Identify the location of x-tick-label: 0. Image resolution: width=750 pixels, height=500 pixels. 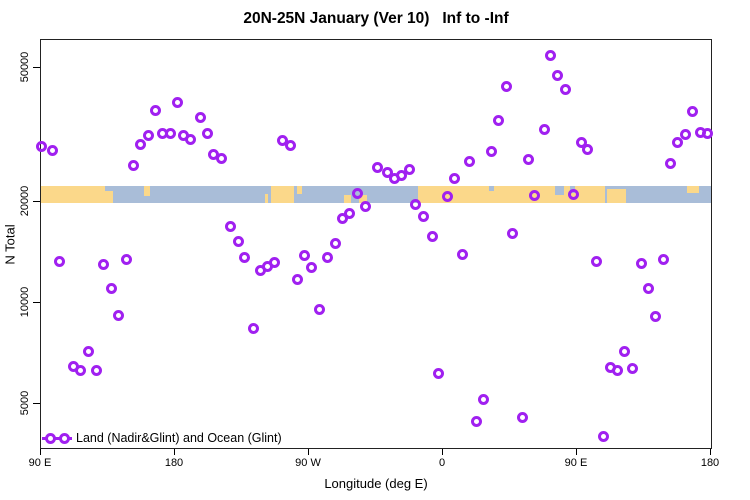
(442, 463).